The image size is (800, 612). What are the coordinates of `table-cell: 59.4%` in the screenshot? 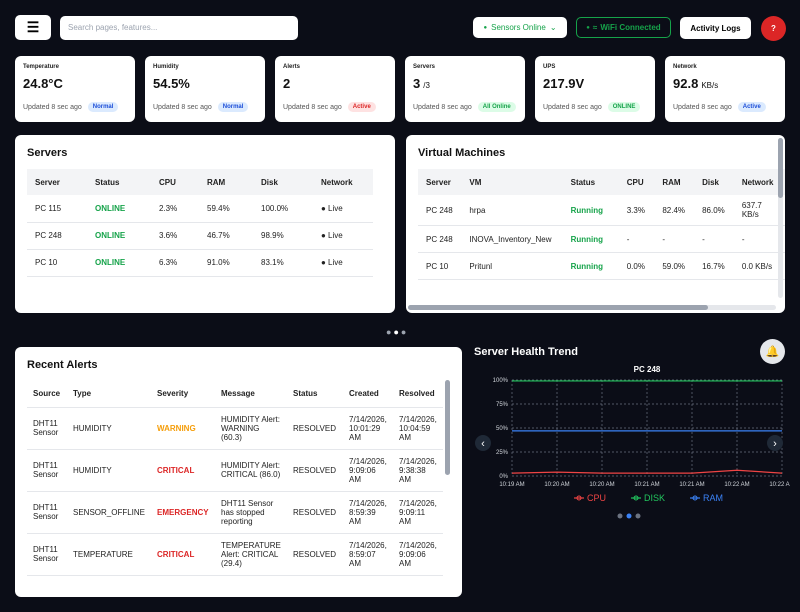 It's located at (226, 209).